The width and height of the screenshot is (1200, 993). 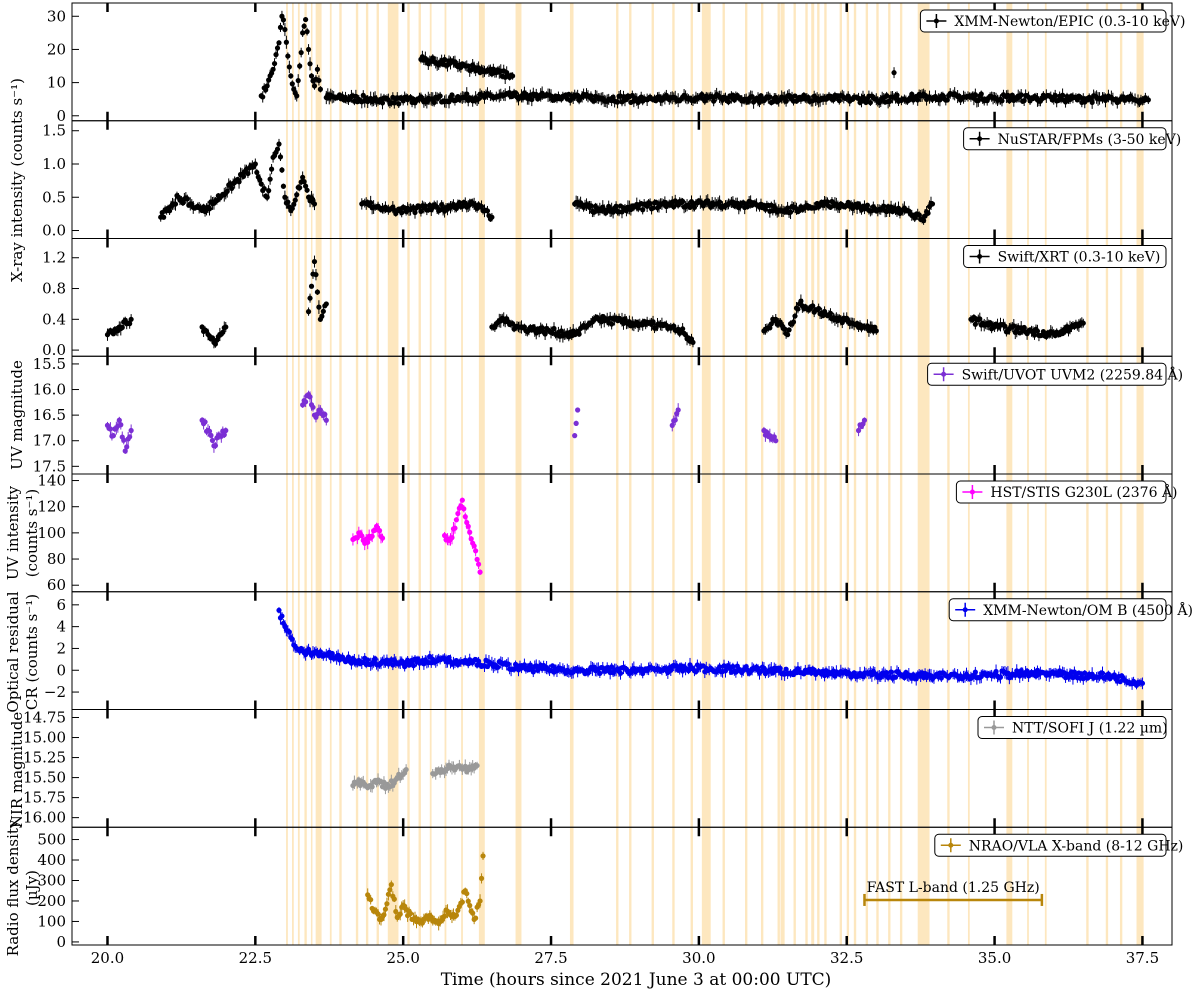 What do you see at coordinates (1072, 727) in the screenshot?
I see `legend: NTT/SOFI J (1.22 µm)` at bounding box center [1072, 727].